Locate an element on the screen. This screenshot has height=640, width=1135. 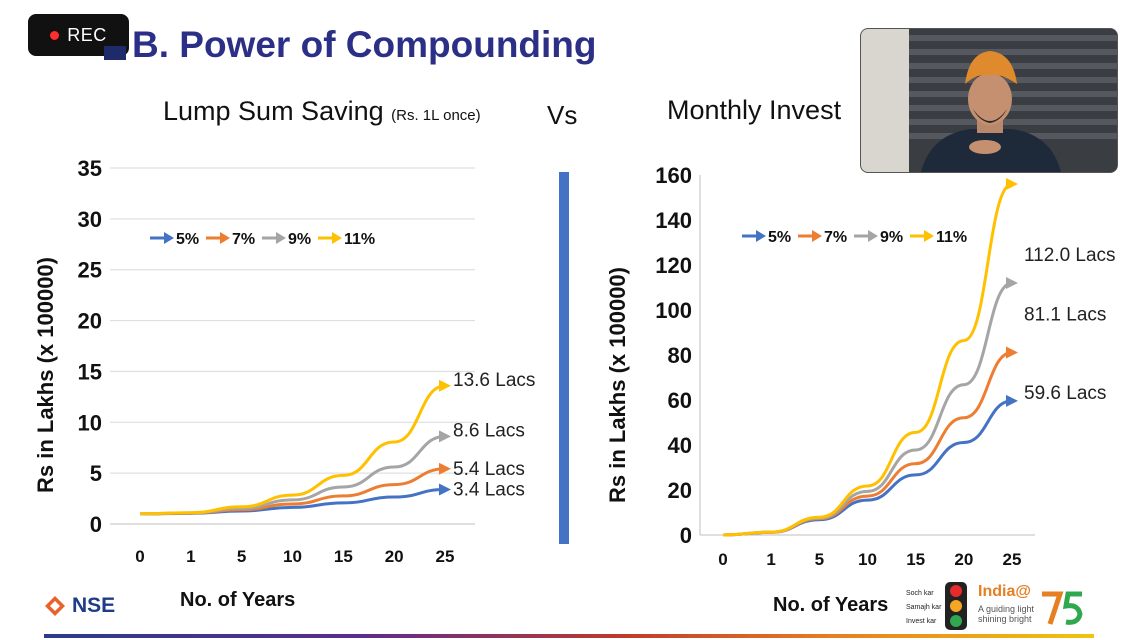
nse-logo-text: NSE is located at coordinates (94, 605).